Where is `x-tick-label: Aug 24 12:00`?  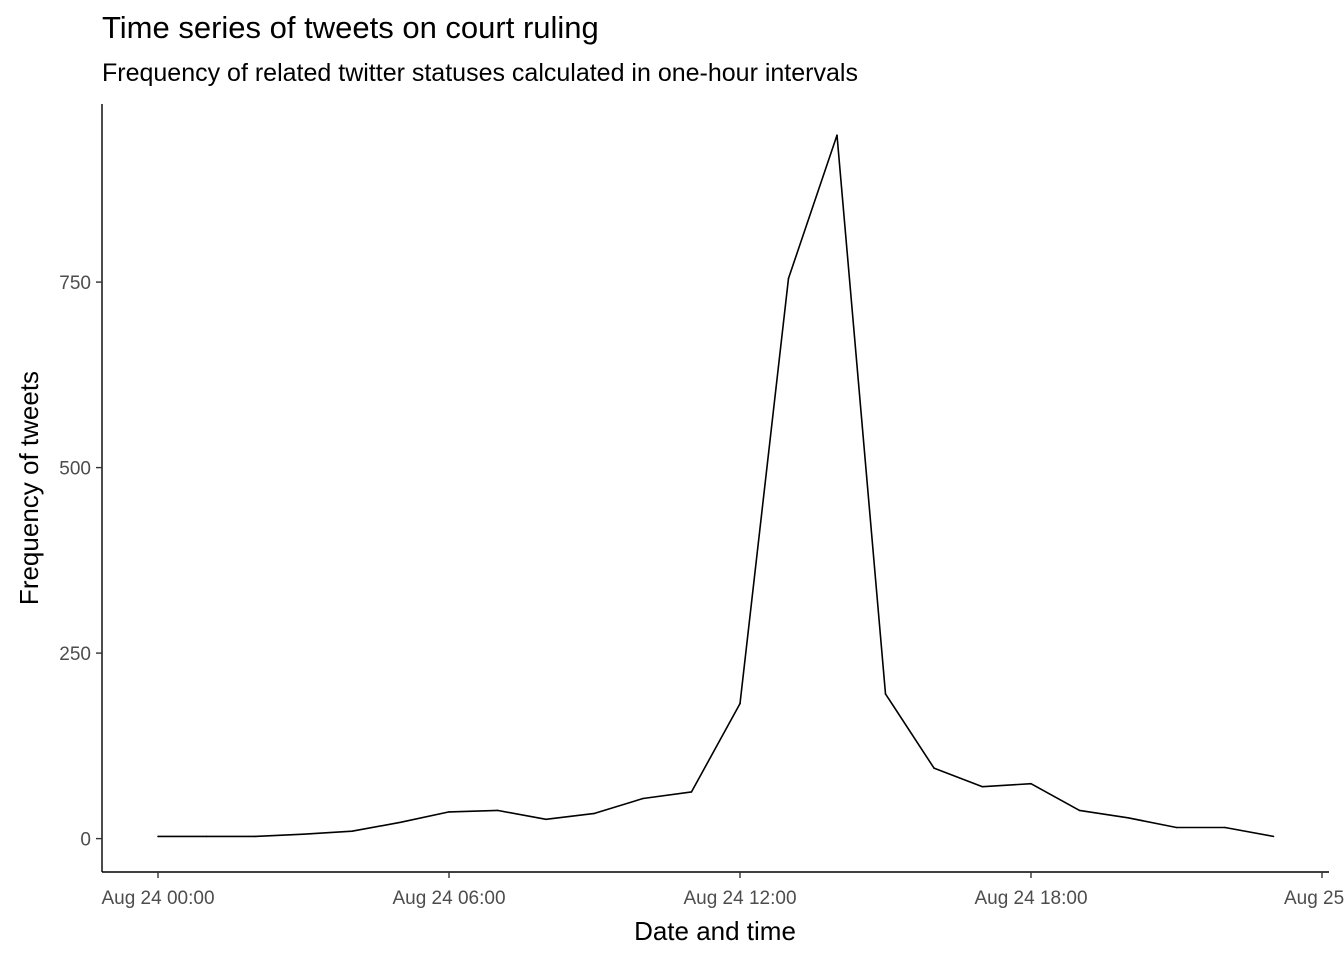 x-tick-label: Aug 24 12:00 is located at coordinates (739, 898).